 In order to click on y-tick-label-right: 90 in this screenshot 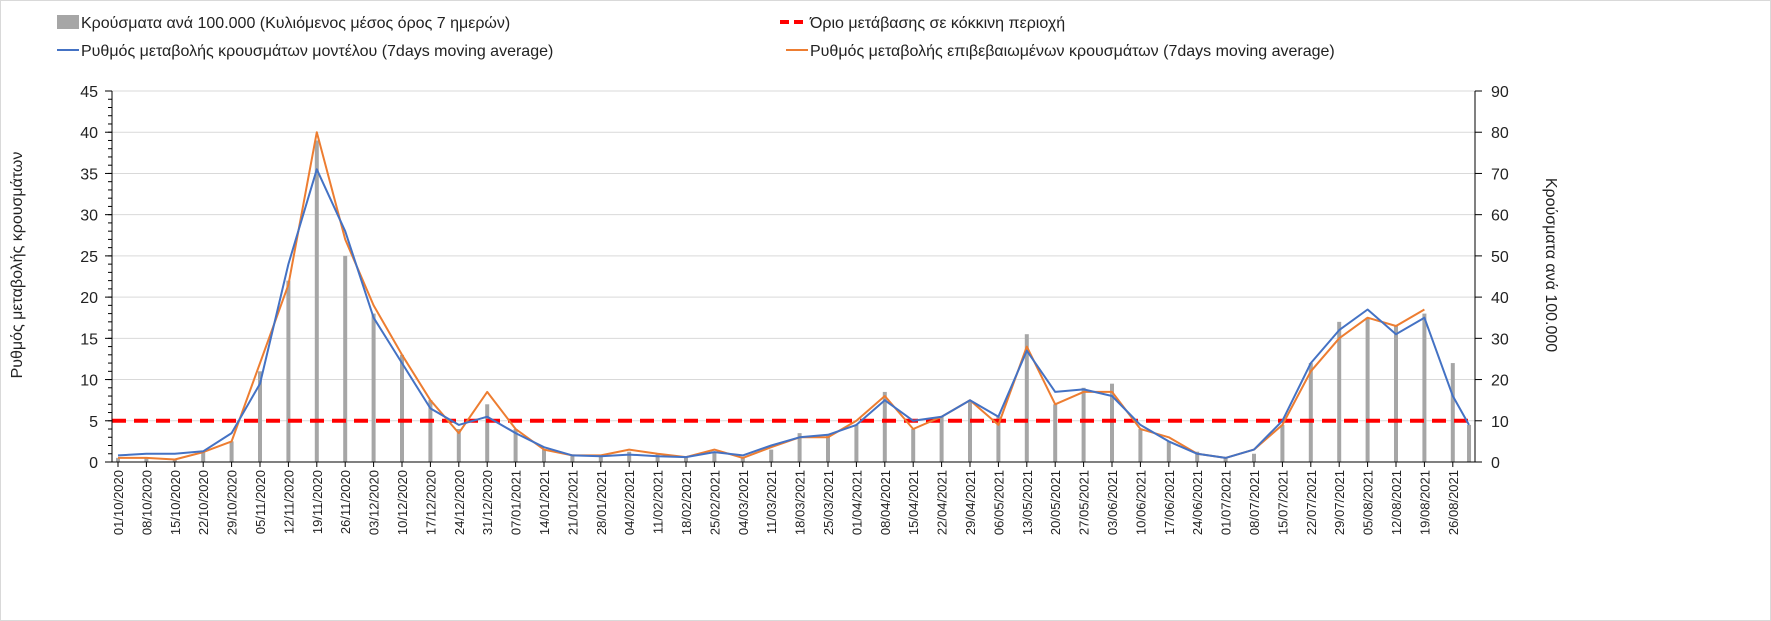, I will do `click(1500, 92)`.